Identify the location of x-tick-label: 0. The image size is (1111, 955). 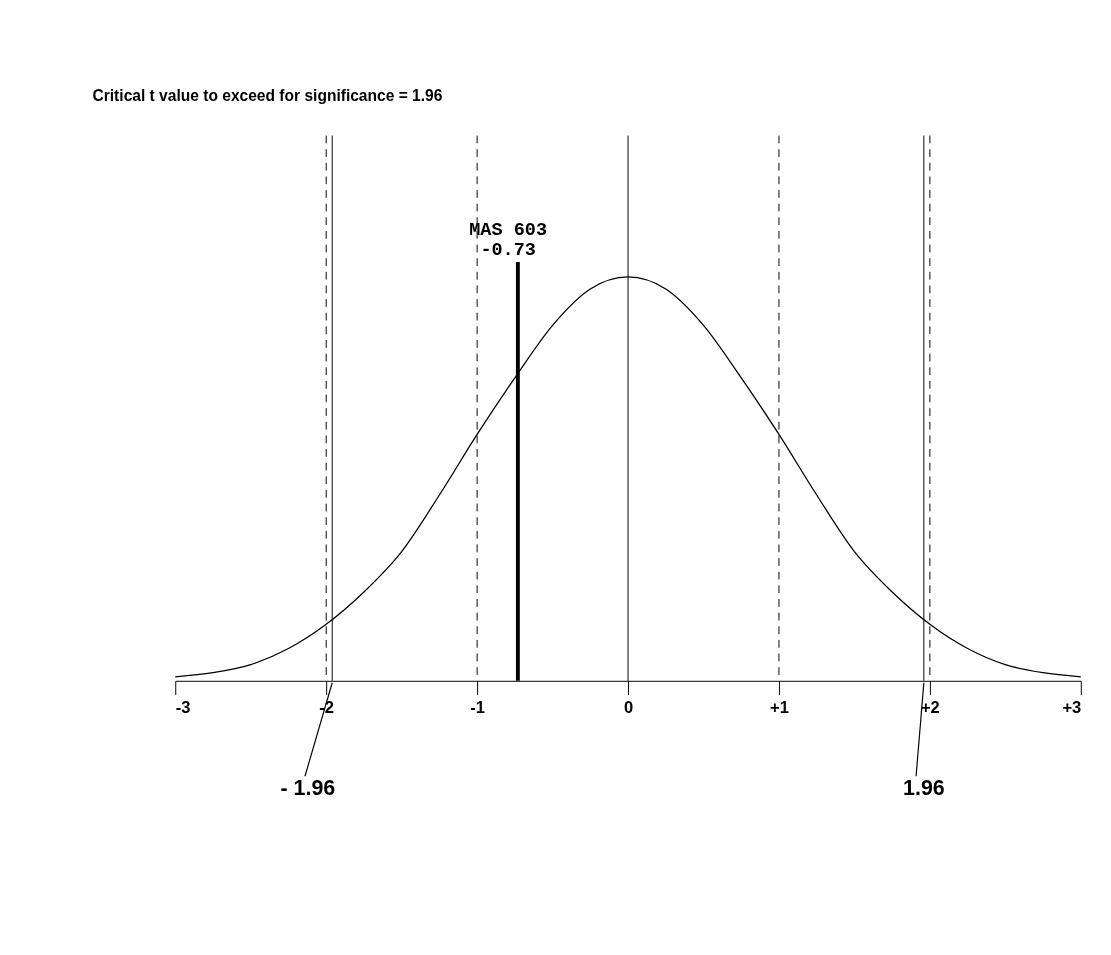
(628, 708).